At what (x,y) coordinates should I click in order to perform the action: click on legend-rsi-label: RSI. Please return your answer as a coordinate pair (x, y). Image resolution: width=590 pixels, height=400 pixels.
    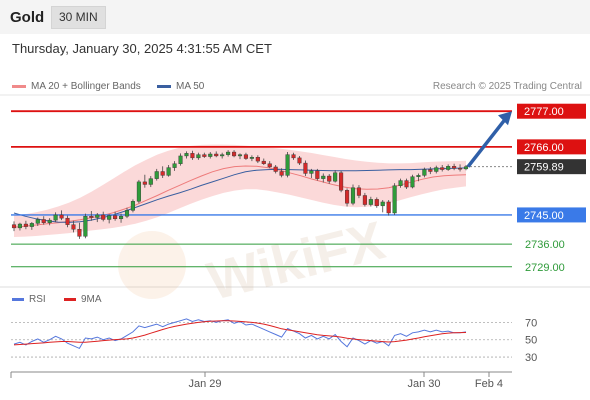
    Looking at the image, I should click on (37, 299).